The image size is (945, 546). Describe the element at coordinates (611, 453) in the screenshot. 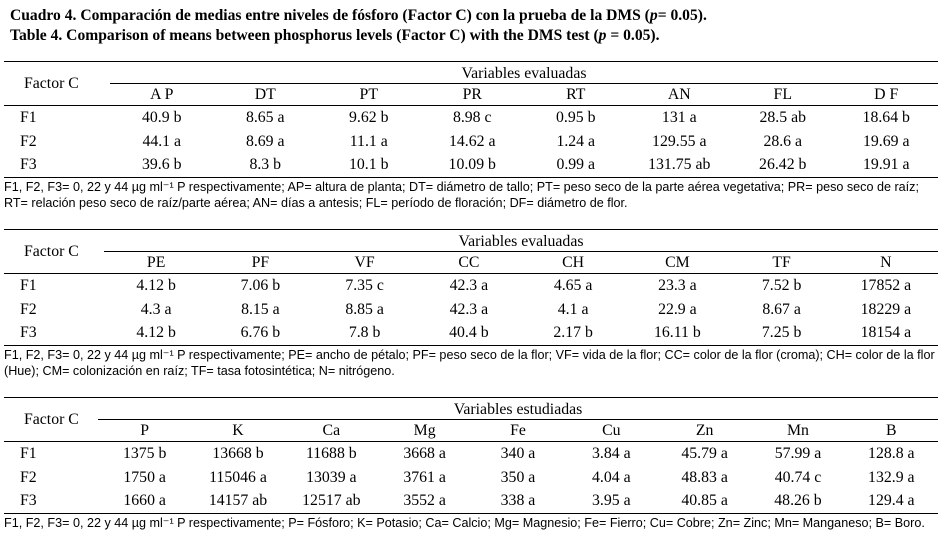

I see `table-cell: 3.84 a` at that location.